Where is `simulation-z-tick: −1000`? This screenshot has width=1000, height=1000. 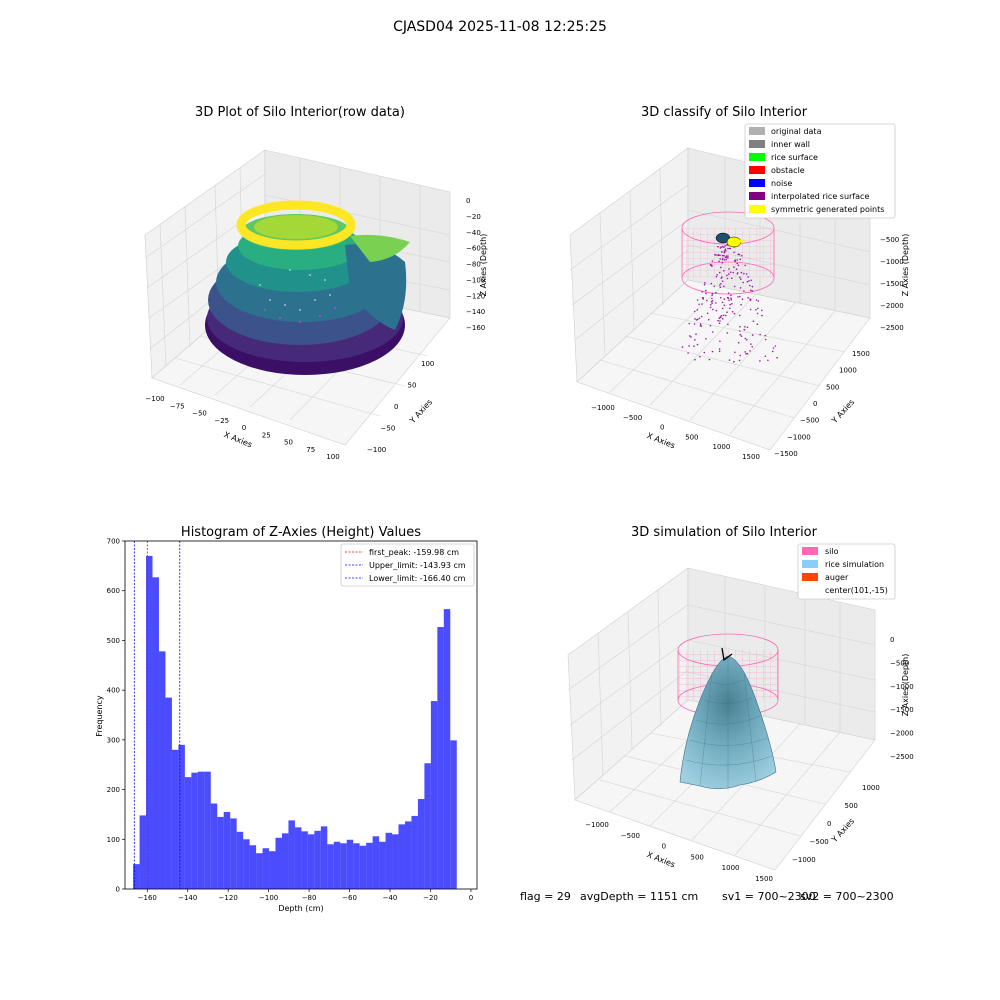
simulation-z-tick: −1000 is located at coordinates (902, 687).